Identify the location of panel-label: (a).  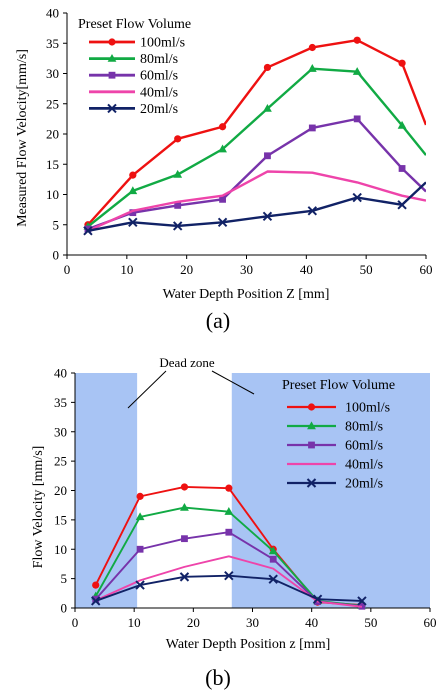
(218, 320).